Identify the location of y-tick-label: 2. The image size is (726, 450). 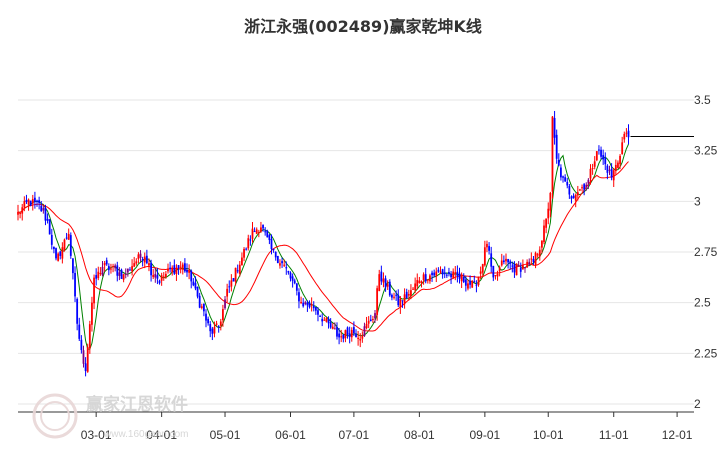
(697, 404).